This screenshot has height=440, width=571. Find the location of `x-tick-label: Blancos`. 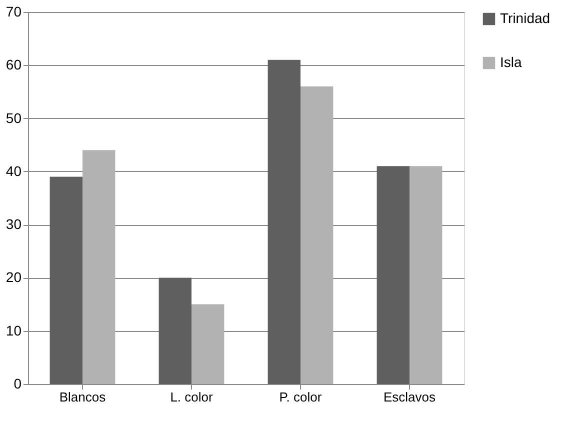

x-tick-label: Blancos is located at coordinates (82, 397).